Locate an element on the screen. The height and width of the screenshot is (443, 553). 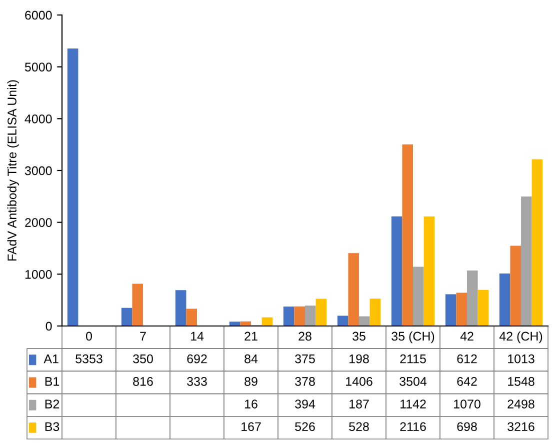
legend-label: A1 is located at coordinates (51, 359).